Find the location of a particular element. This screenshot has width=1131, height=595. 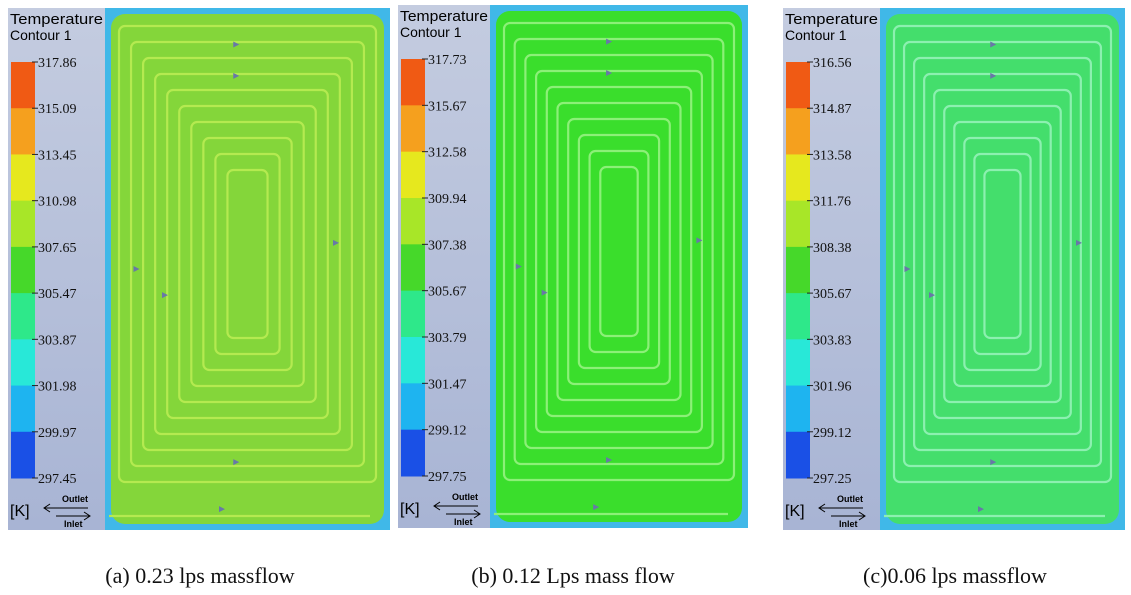

tick-label: 299.12 is located at coordinates (447, 431).